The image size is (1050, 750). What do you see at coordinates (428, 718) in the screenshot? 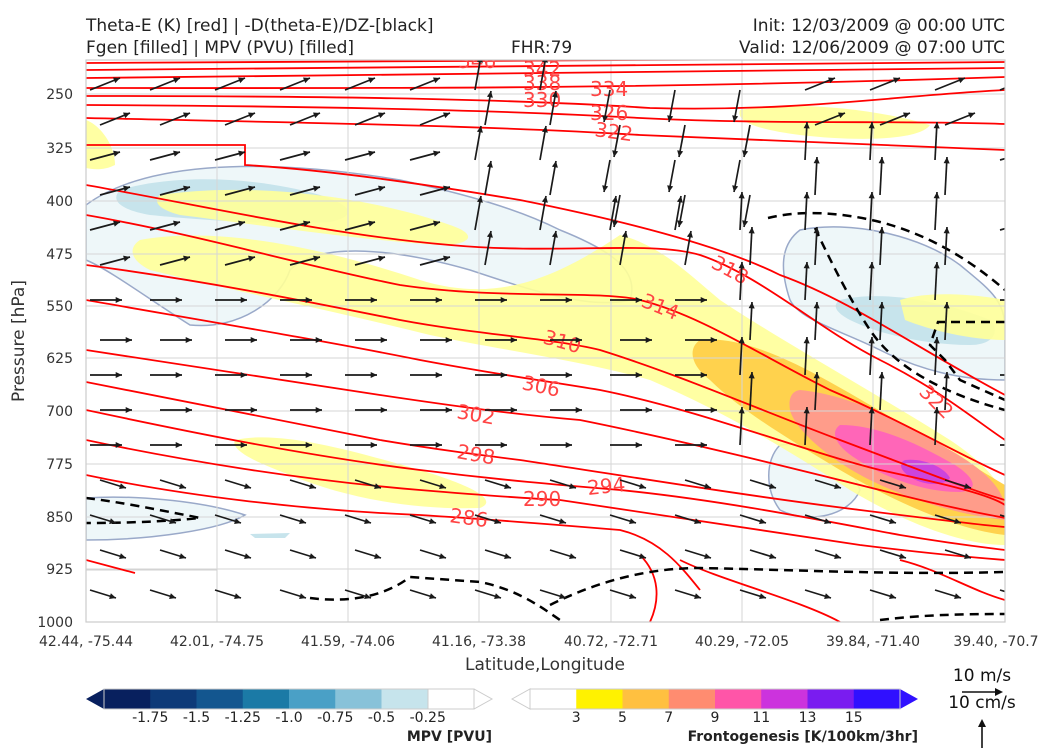
I see `colorbar-tick-label: -0.25` at bounding box center [428, 718].